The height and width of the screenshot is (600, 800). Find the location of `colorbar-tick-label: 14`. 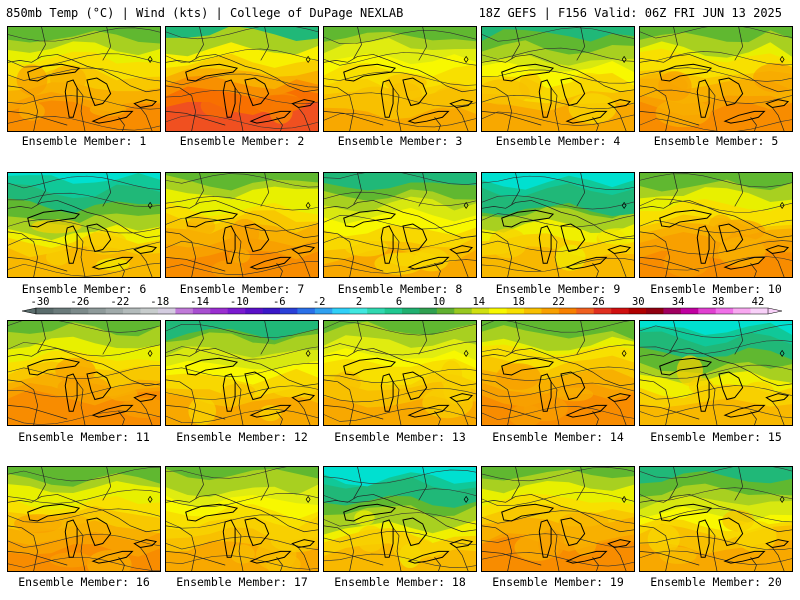

colorbar-tick-label: 14 is located at coordinates (478, 302).